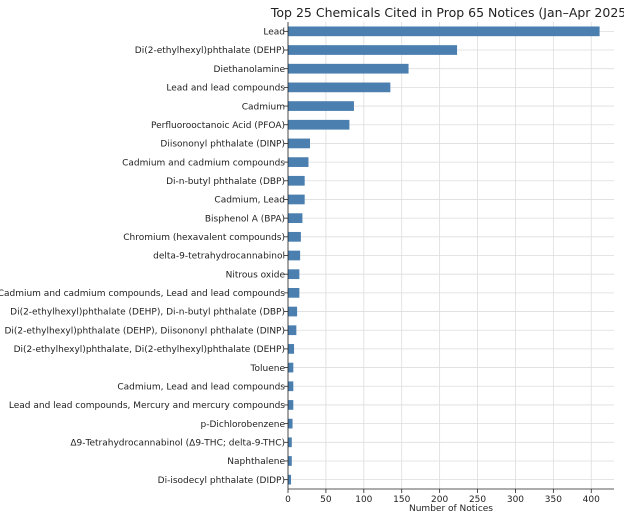  I want to click on category-label: Bisphenol A (BPA), so click(245, 219).